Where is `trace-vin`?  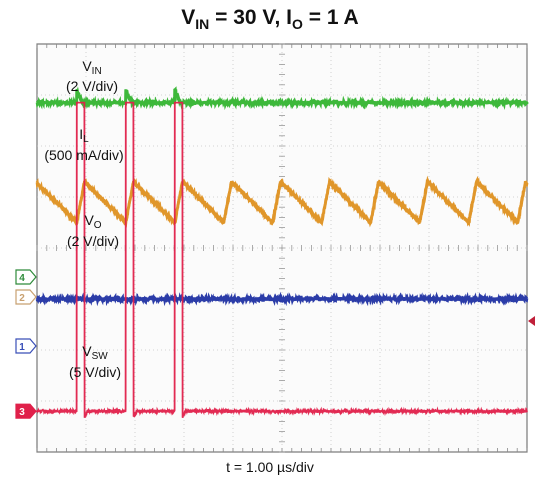
trace-vin is located at coordinates (282, 98).